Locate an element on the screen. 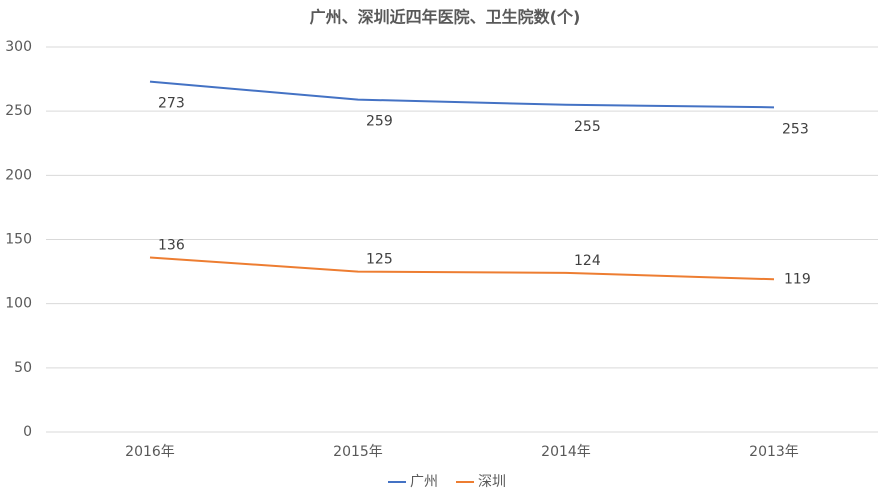 This screenshot has height=500, width=889. y-tick-label: 300 is located at coordinates (18, 47).